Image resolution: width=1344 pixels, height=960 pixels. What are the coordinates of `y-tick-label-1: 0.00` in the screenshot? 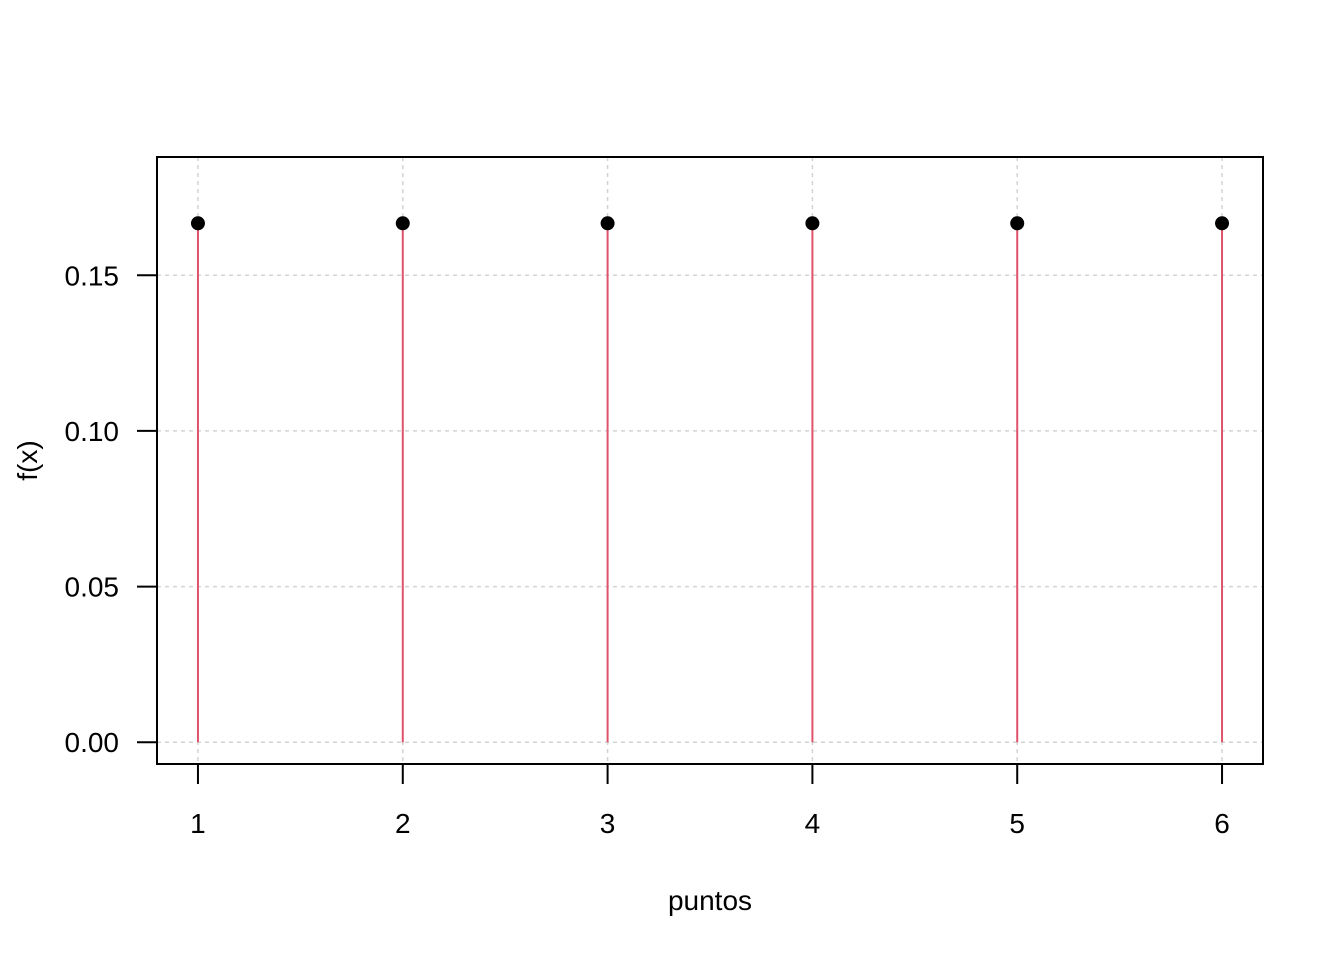 It's located at (92, 742).